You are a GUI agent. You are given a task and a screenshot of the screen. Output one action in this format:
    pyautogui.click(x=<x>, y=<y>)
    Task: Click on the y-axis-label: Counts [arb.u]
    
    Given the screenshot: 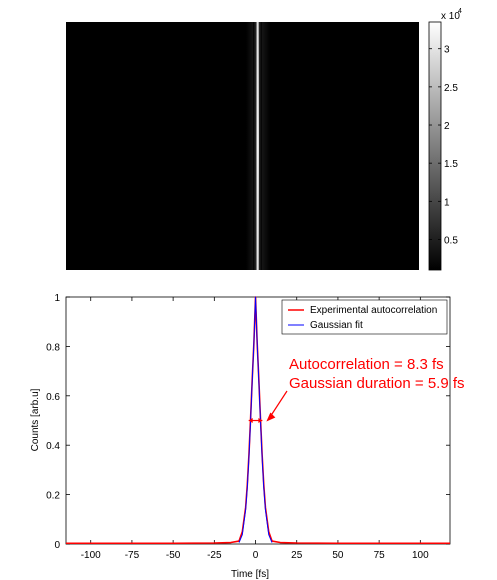 What is the action you would take?
    pyautogui.click(x=35, y=419)
    